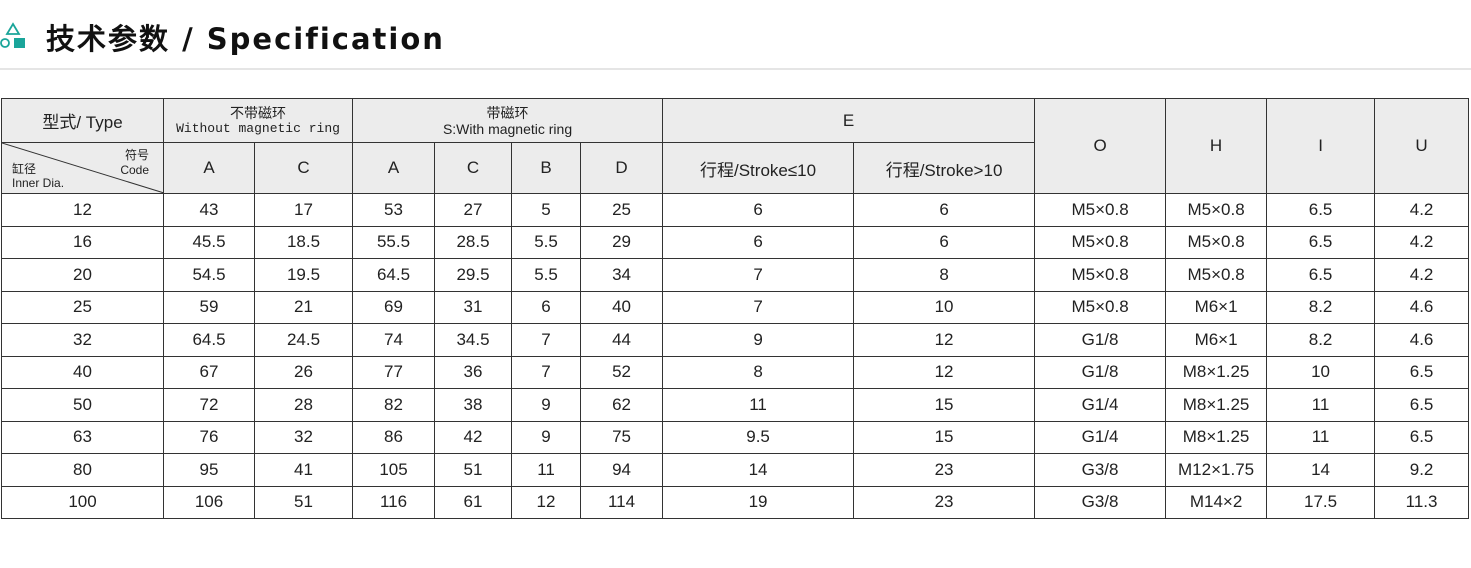  Describe the element at coordinates (394, 470) in the screenshot. I see `table-cell: 105` at that location.